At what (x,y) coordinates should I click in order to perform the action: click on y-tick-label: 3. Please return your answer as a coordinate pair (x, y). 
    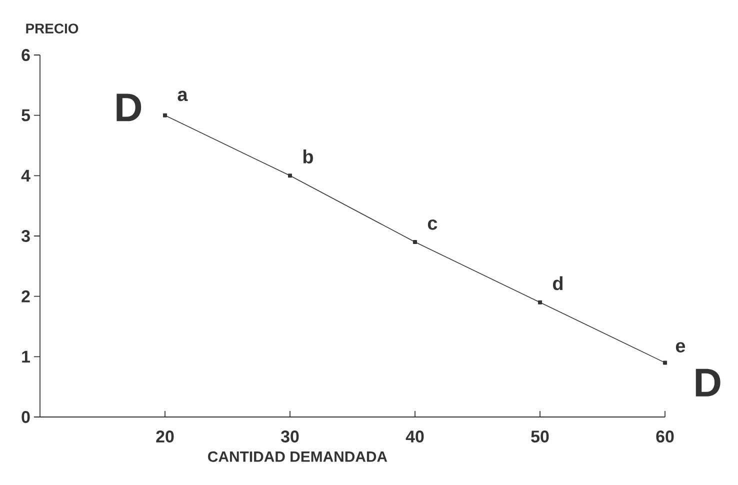
    Looking at the image, I should click on (25, 236).